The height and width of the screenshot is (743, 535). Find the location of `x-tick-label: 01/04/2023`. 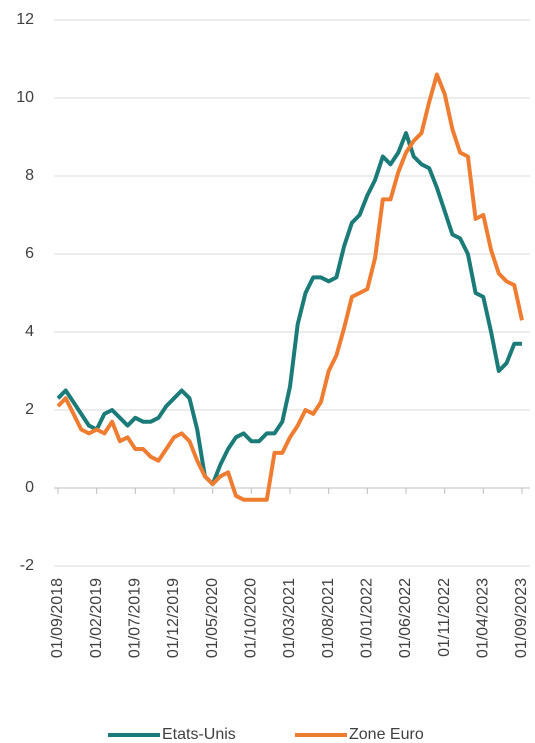

x-tick-label: 01/04/2023 is located at coordinates (483, 618).